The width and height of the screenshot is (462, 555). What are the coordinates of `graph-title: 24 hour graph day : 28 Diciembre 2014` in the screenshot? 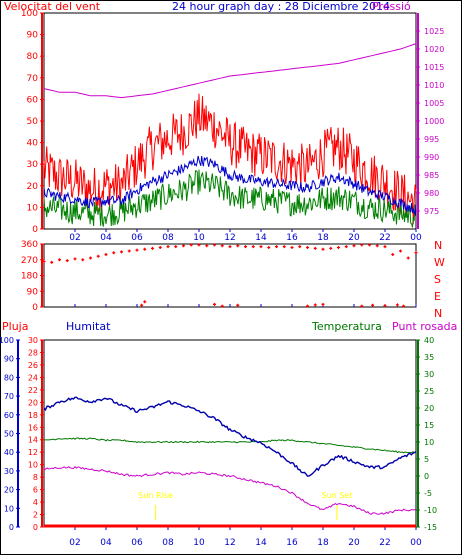 It's located at (281, 6).